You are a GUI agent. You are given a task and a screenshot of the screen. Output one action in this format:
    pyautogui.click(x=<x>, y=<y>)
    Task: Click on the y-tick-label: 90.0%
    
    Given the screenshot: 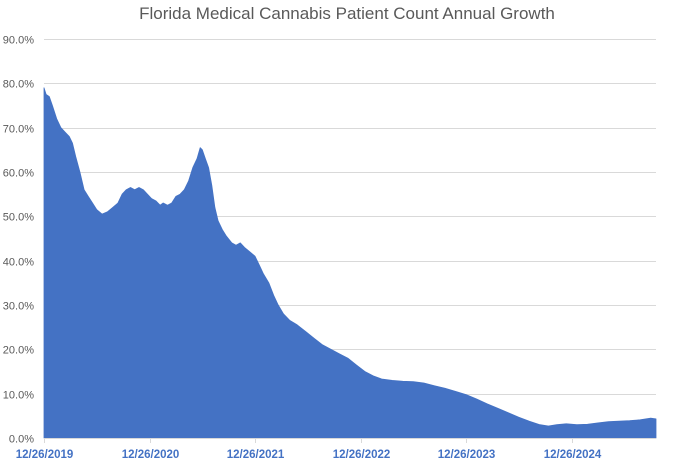 What is the action you would take?
    pyautogui.click(x=18, y=41)
    